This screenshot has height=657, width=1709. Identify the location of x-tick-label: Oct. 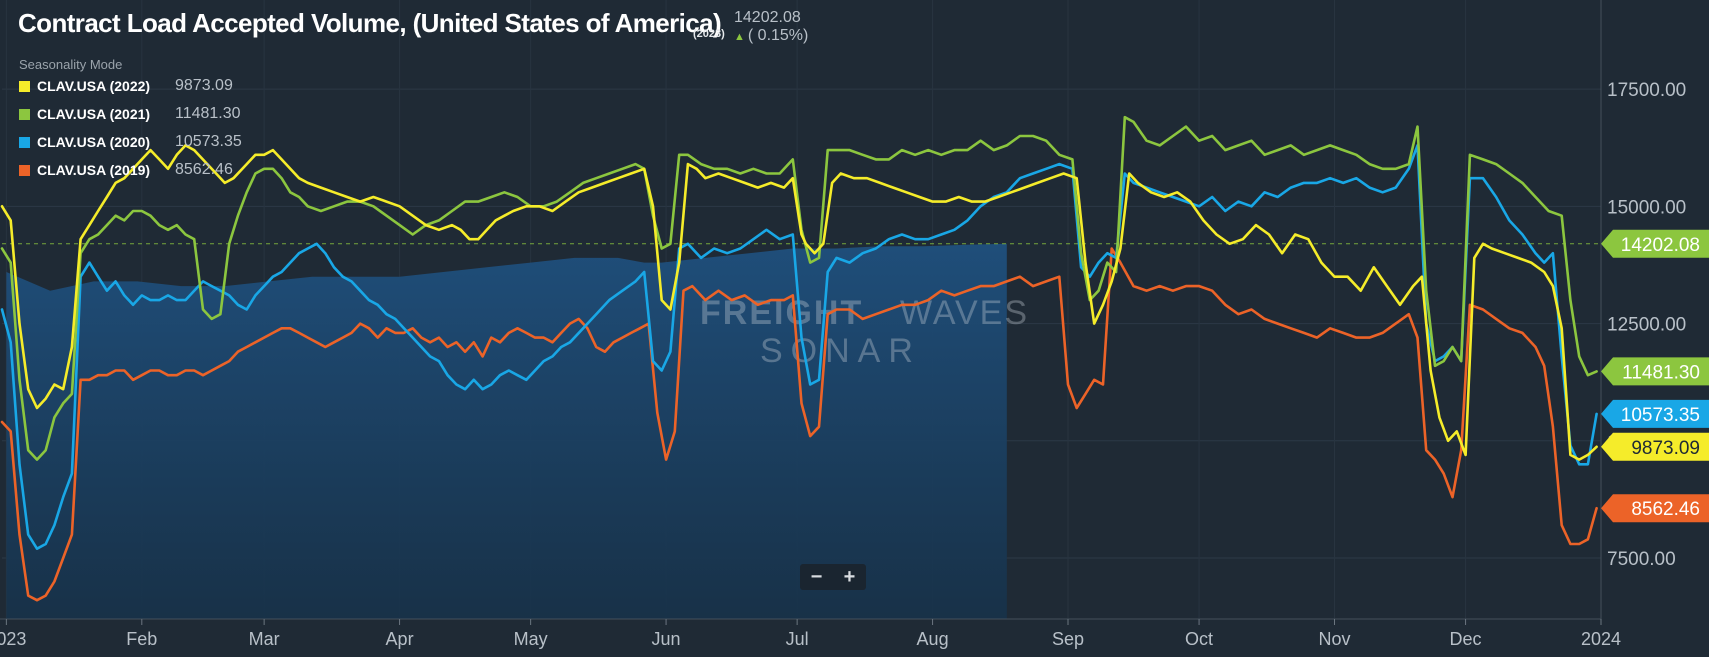
(1199, 639).